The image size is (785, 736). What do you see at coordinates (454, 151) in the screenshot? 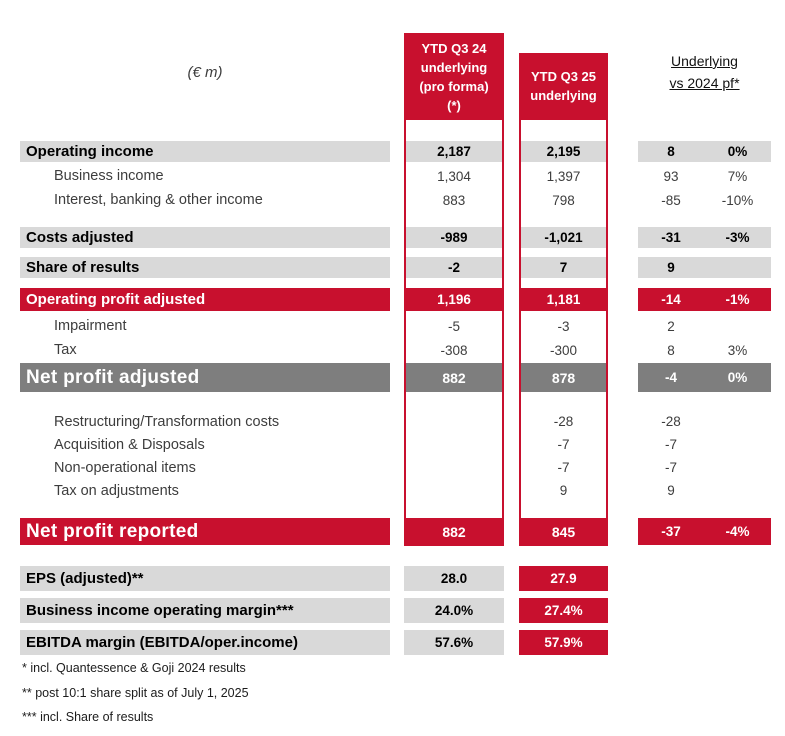
I see `cell-ytd-q3-24: 2,187` at bounding box center [454, 151].